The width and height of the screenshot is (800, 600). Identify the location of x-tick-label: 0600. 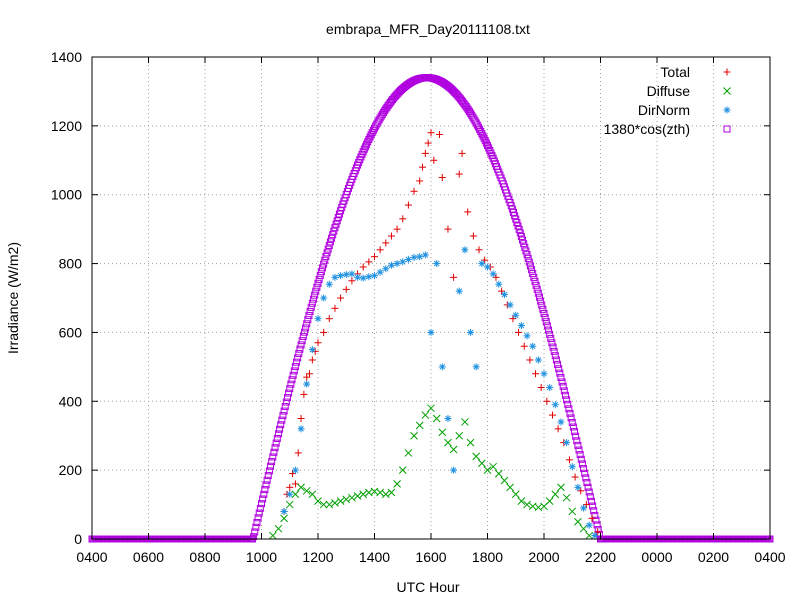
(148, 557).